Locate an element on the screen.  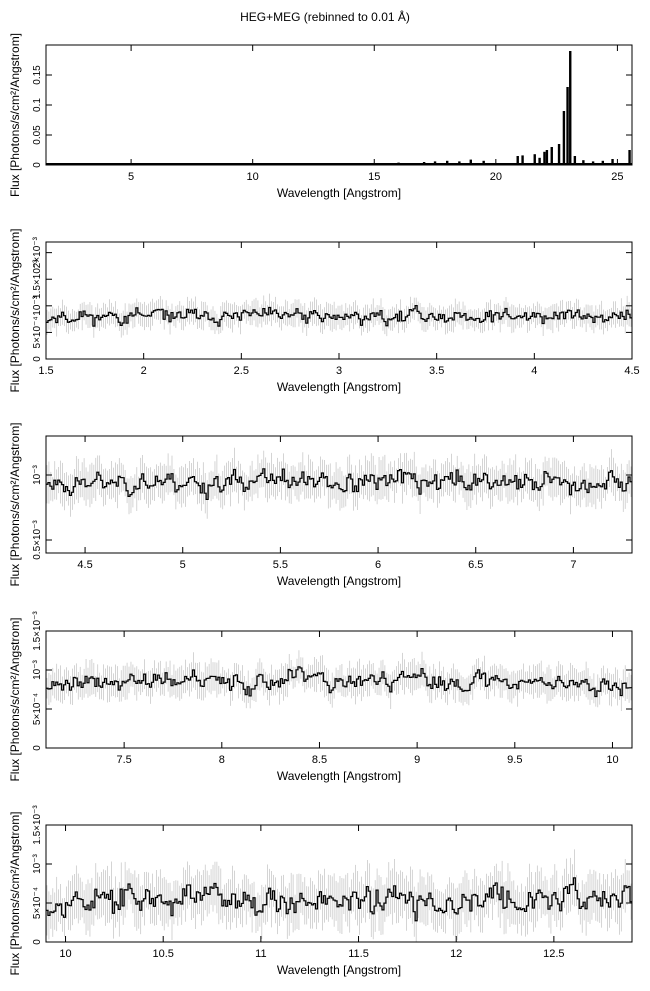
x-tick-label: 2 is located at coordinates (144, 371).